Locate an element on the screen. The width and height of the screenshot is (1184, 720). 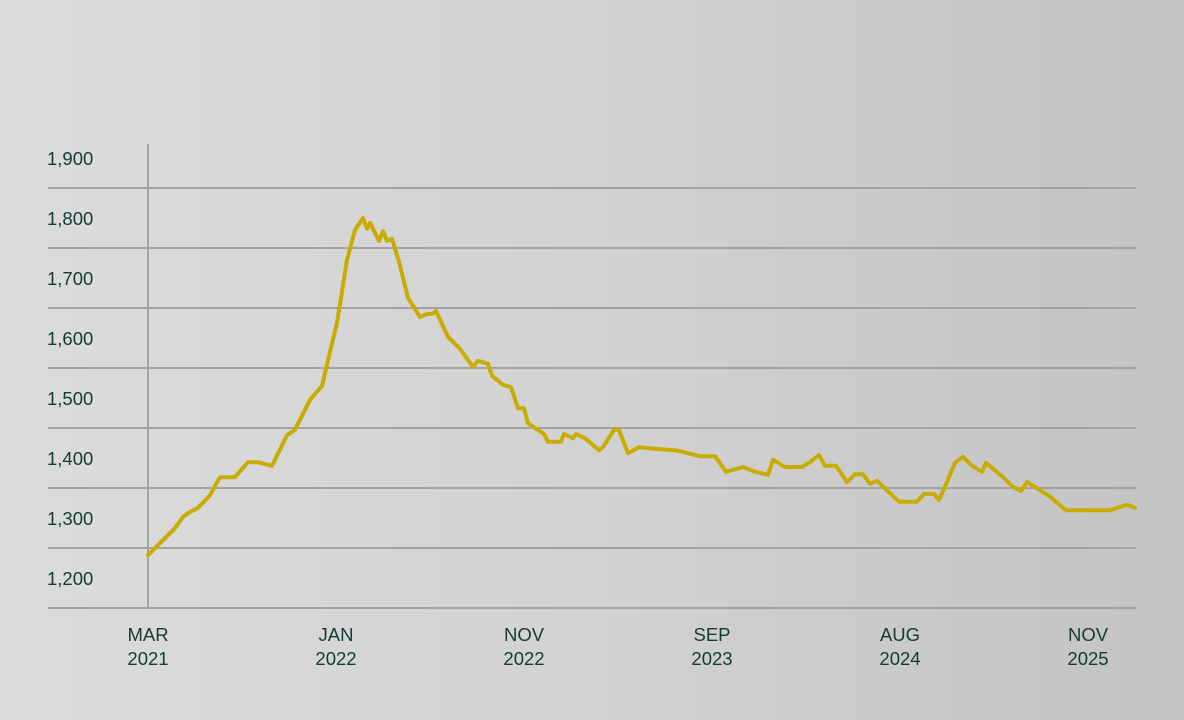
y-tick-label: 1,200 is located at coordinates (70, 578).